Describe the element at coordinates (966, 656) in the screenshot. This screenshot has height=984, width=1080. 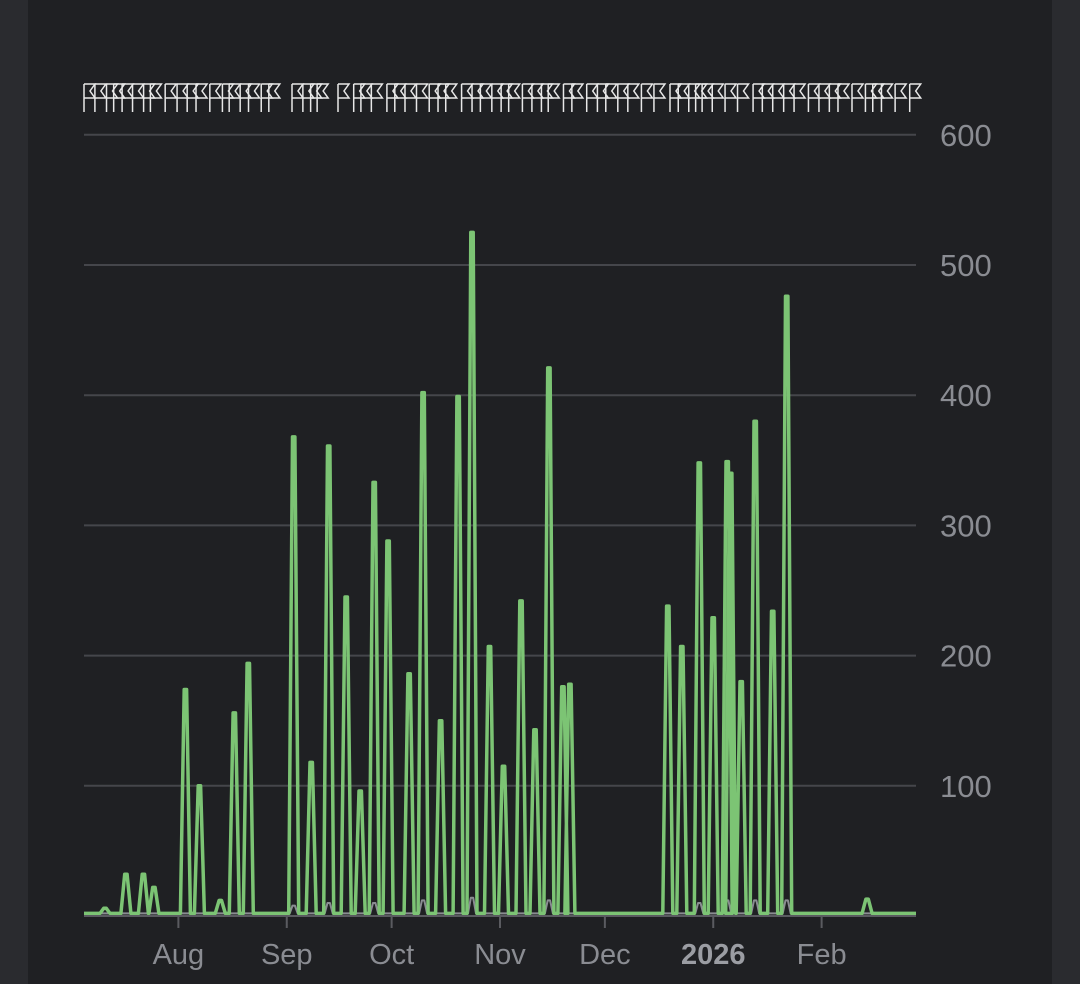
I see `y-tick-label: 200` at that location.